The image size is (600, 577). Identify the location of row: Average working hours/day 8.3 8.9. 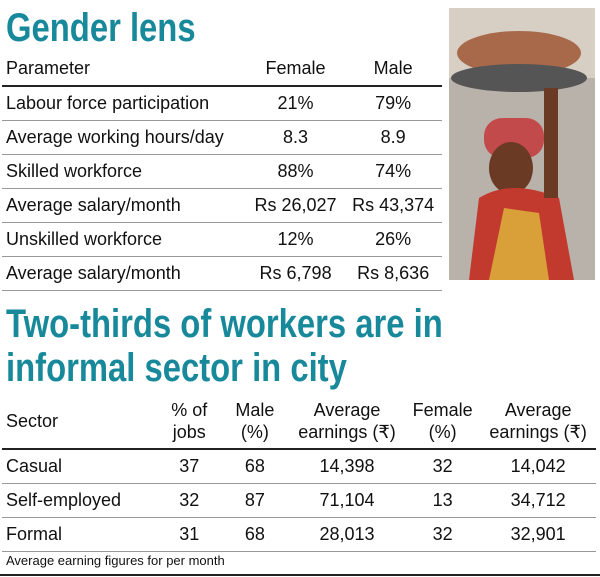
(222, 137).